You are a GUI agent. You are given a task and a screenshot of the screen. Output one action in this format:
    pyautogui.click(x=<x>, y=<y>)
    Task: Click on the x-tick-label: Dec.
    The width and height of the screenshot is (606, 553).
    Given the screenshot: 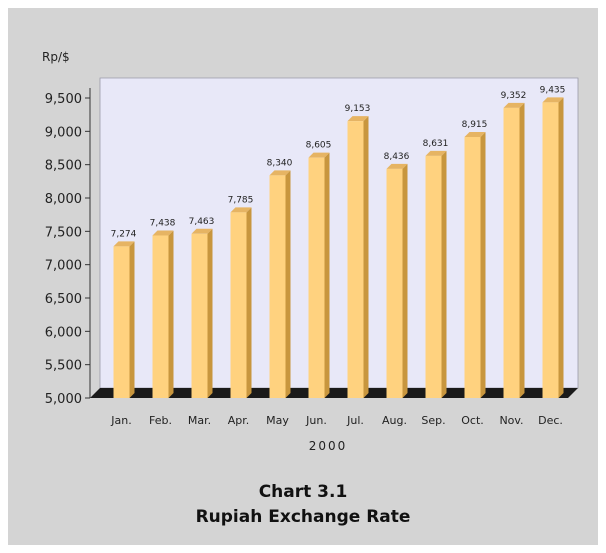 What is the action you would take?
    pyautogui.click(x=550, y=420)
    